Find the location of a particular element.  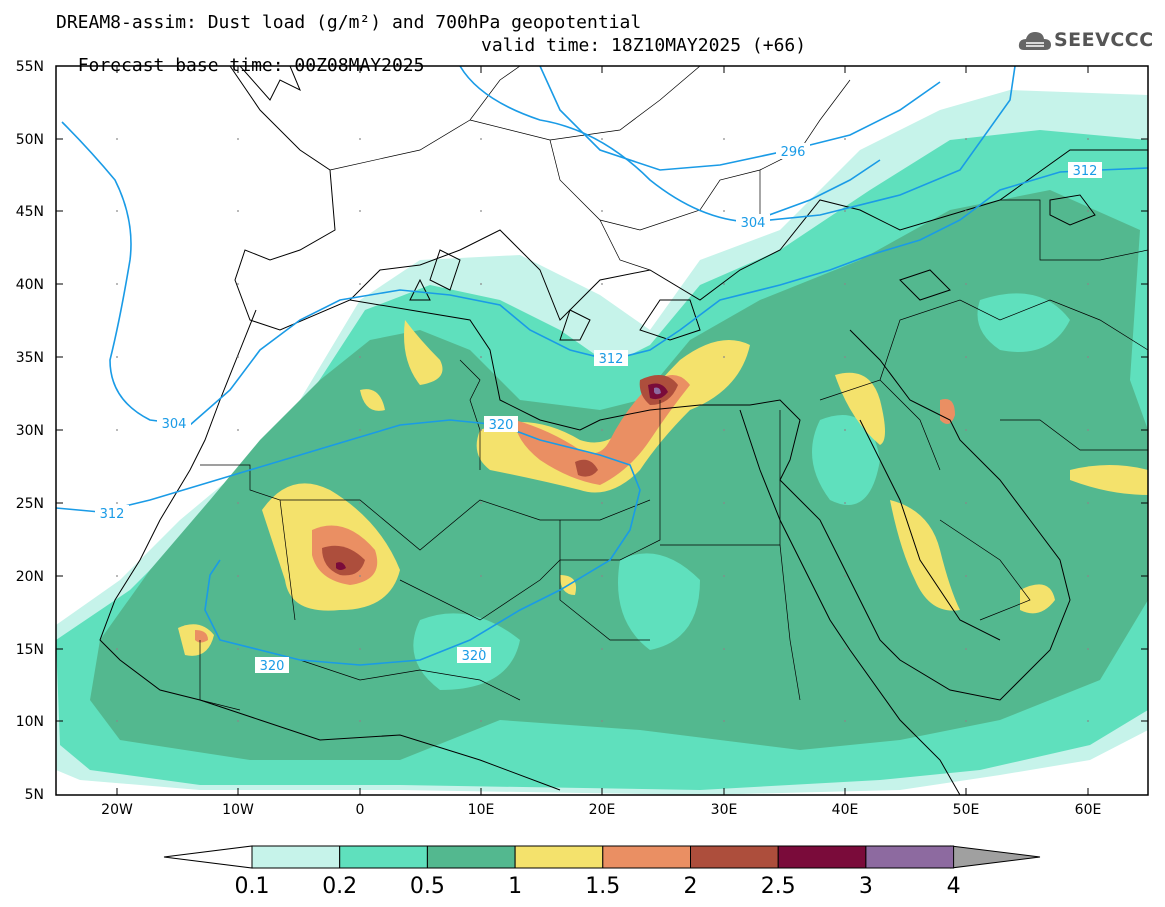

longitude-labels: 20W 10W 0 10E 20E 30E 40E 50E 60E is located at coordinates (601, 810).